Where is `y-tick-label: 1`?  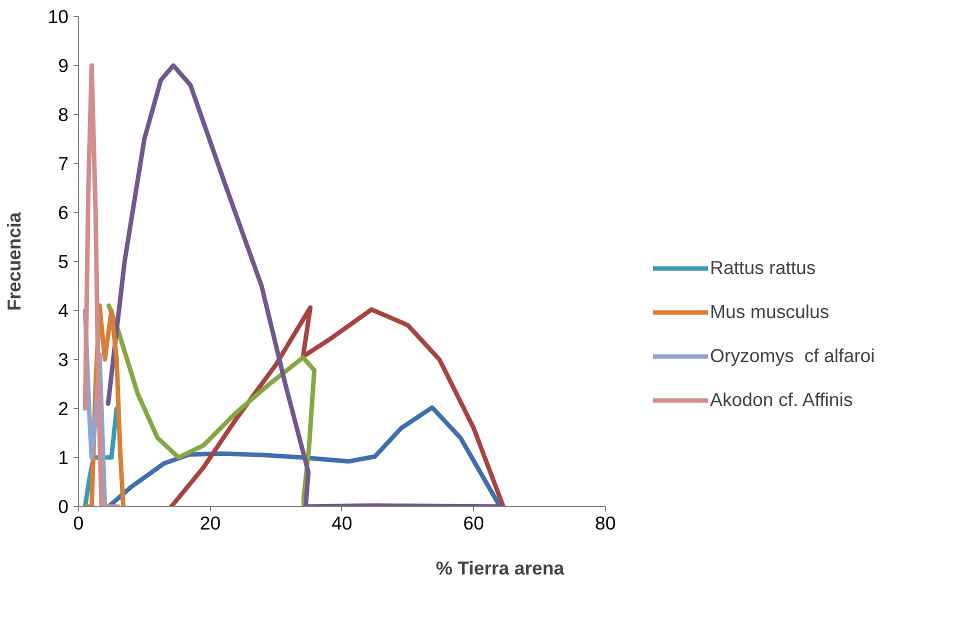 y-tick-label: 1 is located at coordinates (63, 457).